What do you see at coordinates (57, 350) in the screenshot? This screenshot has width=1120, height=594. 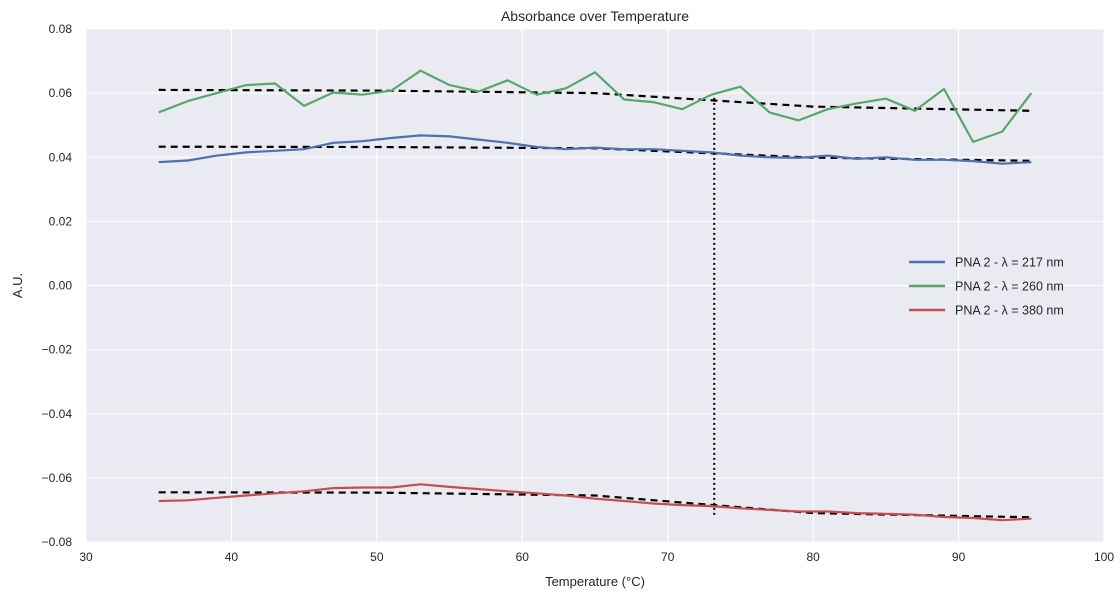 I see `y-tick-label: −0.02` at bounding box center [57, 350].